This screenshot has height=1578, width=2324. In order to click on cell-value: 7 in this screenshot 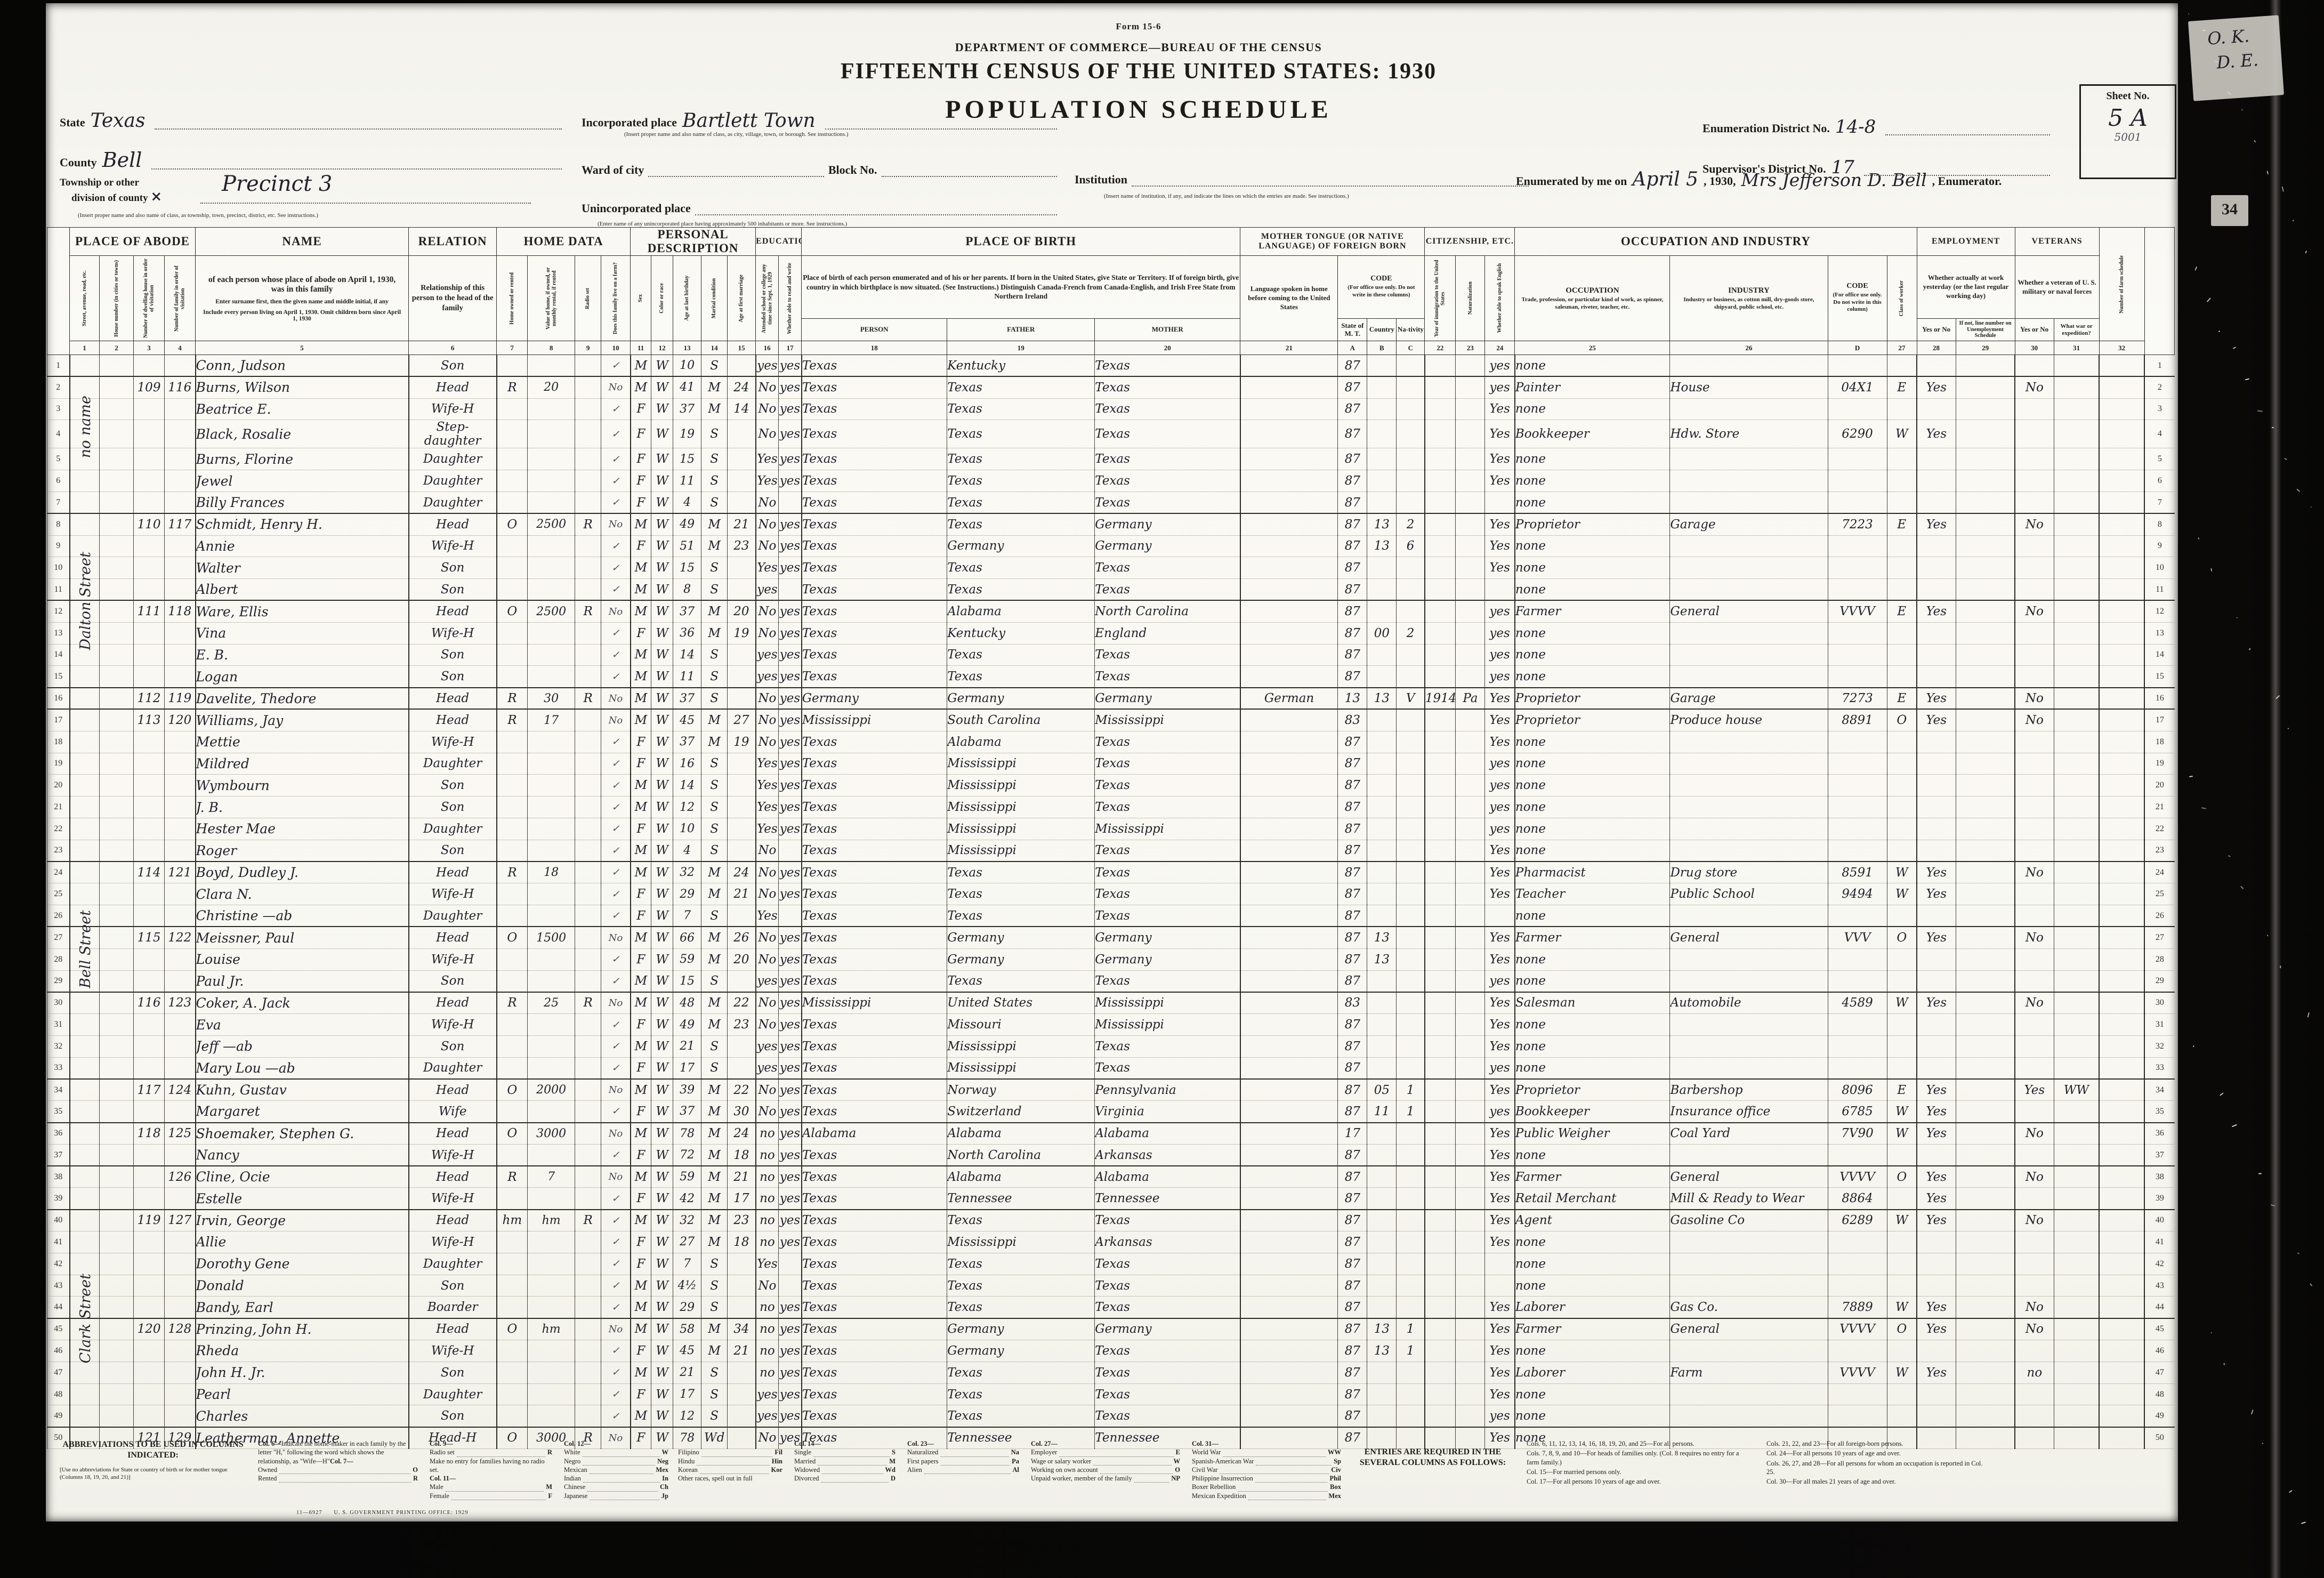, I will do `click(551, 1177)`.